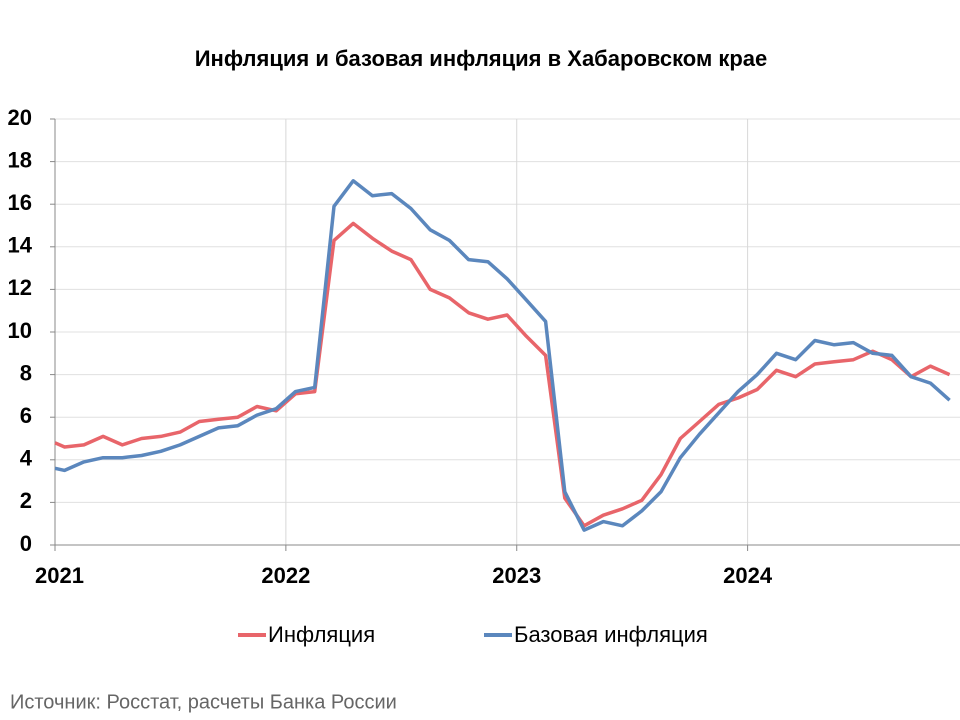 The width and height of the screenshot is (960, 720). What do you see at coordinates (26, 500) in the screenshot?
I see `y-tick-label: 2` at bounding box center [26, 500].